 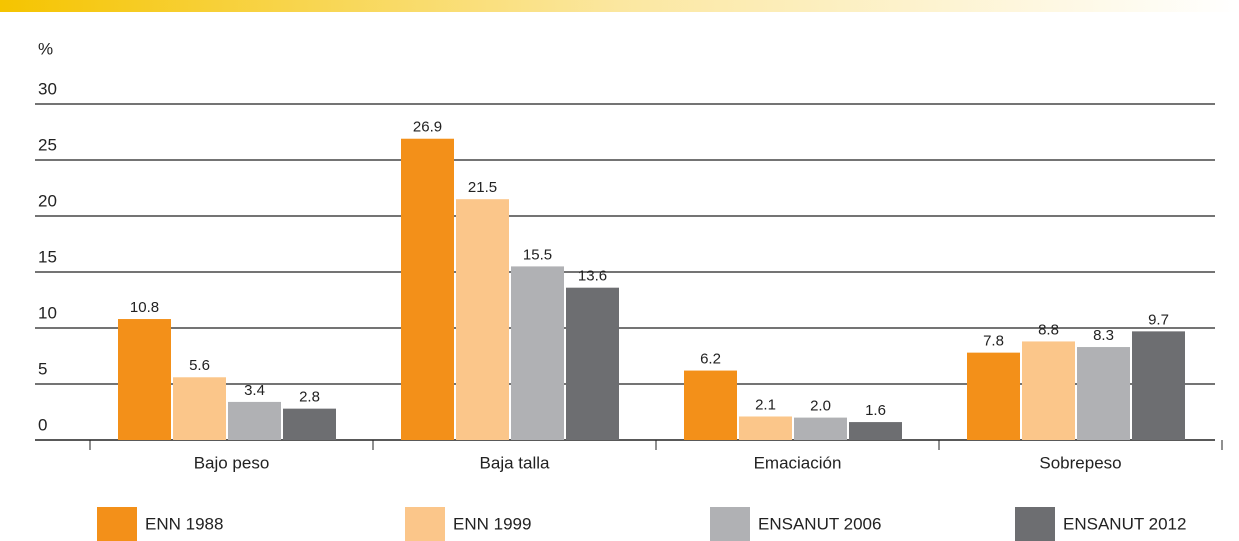 I want to click on data-label: 2.1, so click(x=765, y=404).